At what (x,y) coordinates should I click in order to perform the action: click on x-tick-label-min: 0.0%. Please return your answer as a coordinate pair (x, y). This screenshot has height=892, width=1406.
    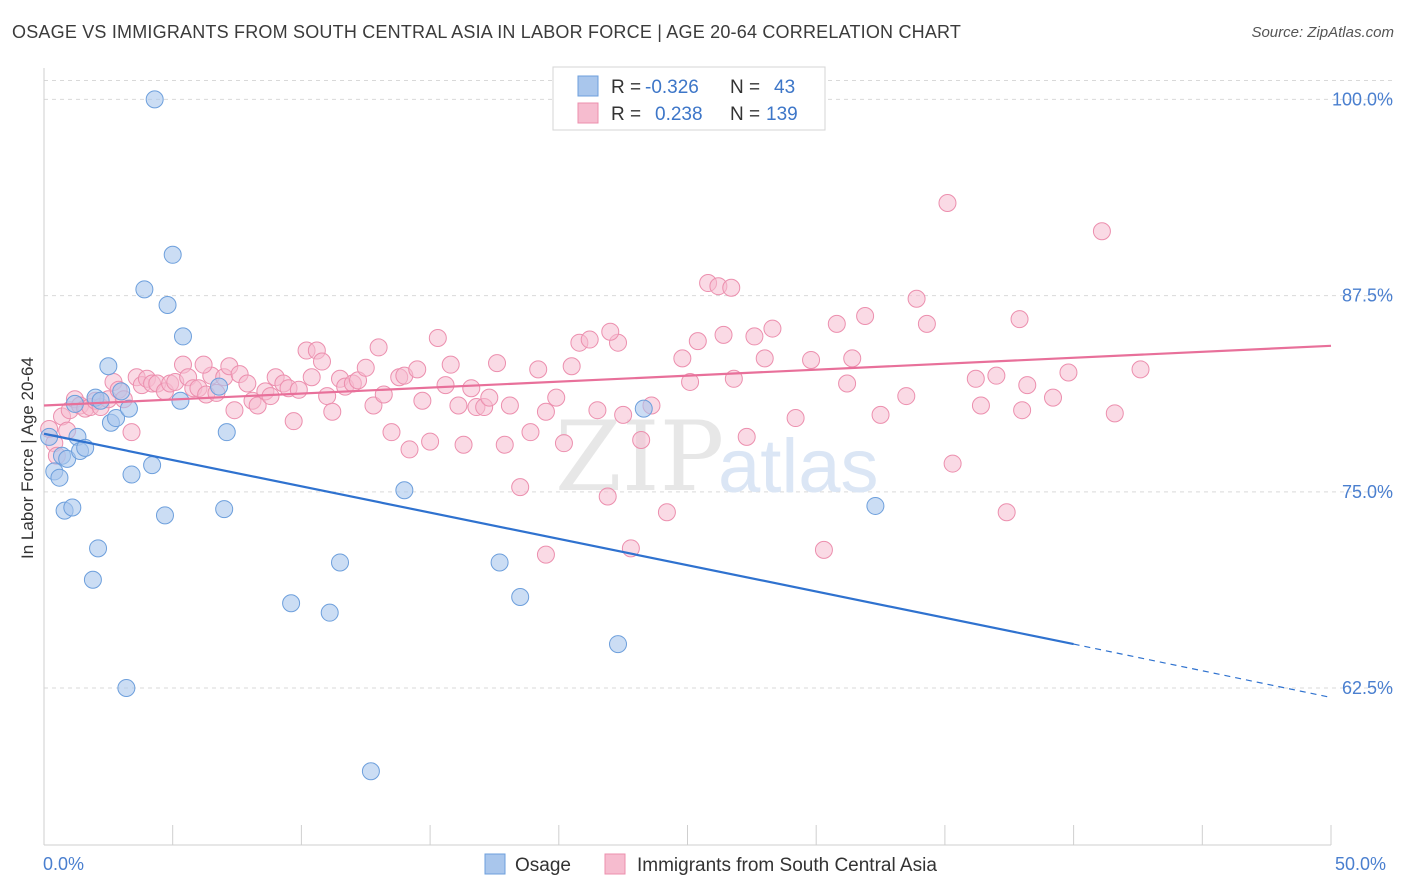
    Looking at the image, I should click on (63, 864).